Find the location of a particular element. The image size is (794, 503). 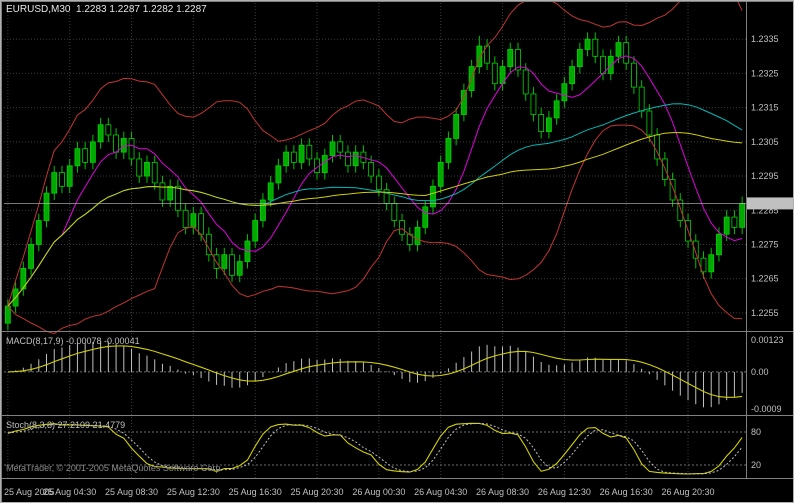

time-axis-label: 26 Aug 20:30 is located at coordinates (688, 492).